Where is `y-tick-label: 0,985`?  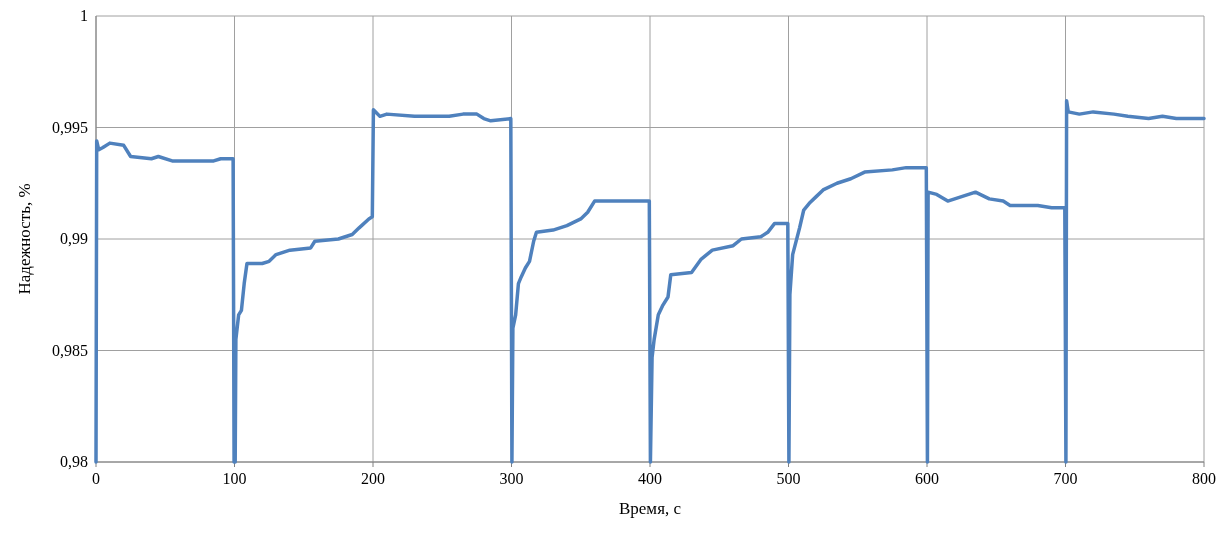 y-tick-label: 0,985 is located at coordinates (70, 350).